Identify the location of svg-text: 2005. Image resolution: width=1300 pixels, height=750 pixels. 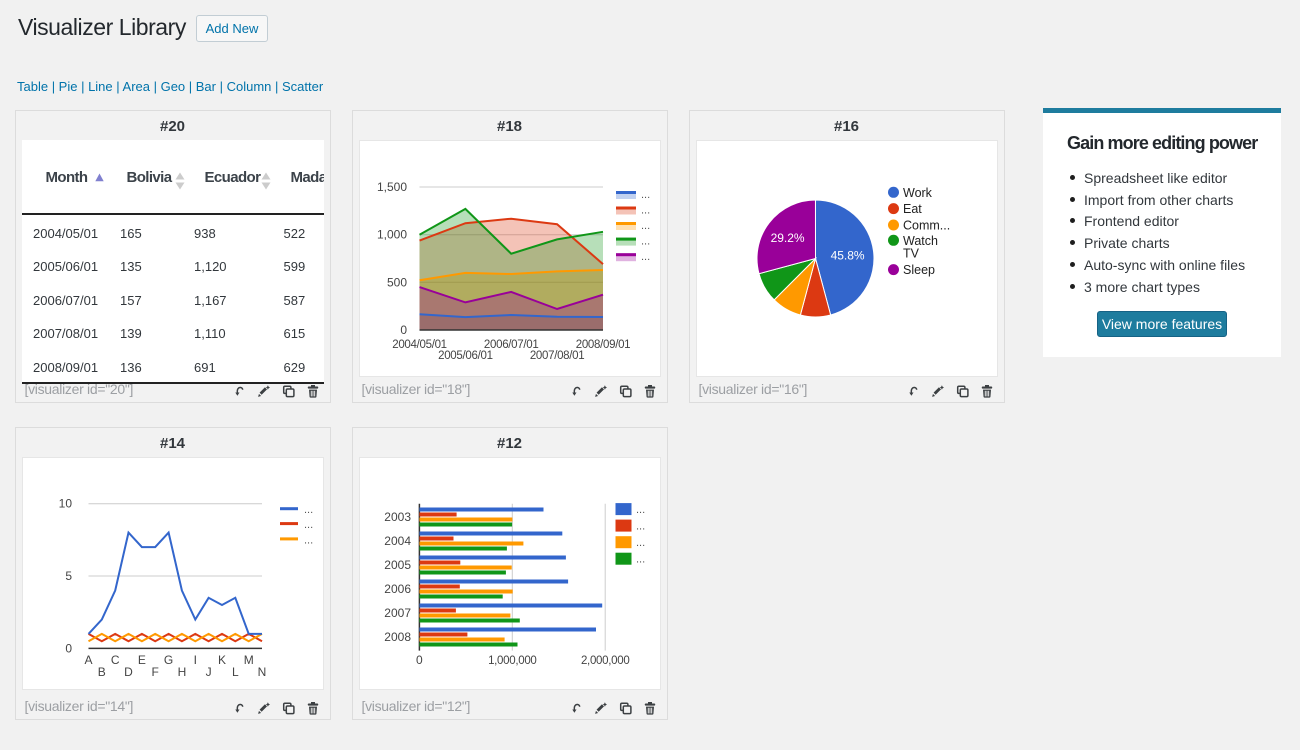
(397, 565).